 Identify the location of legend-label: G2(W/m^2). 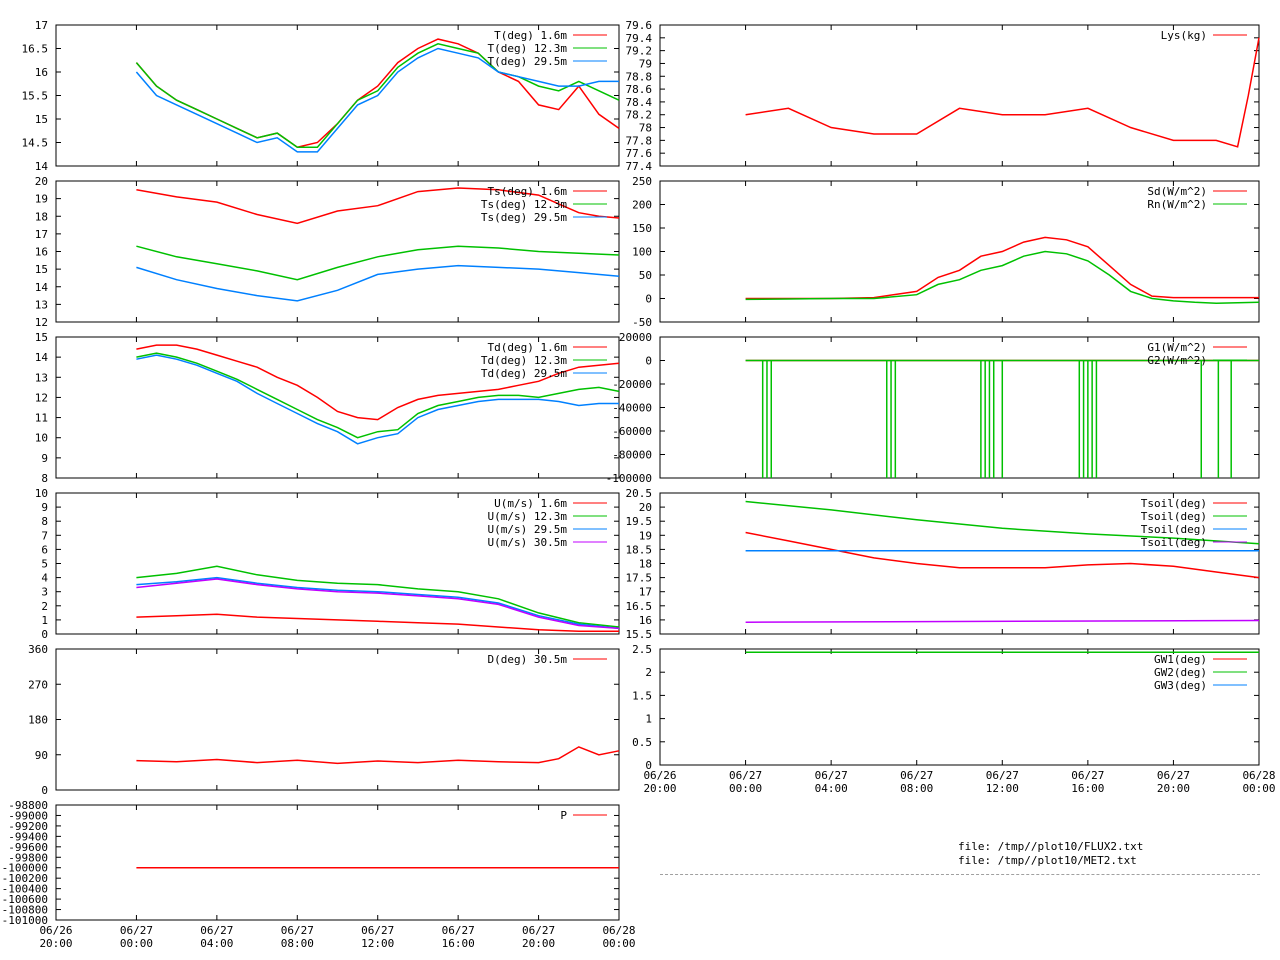
(1177, 360).